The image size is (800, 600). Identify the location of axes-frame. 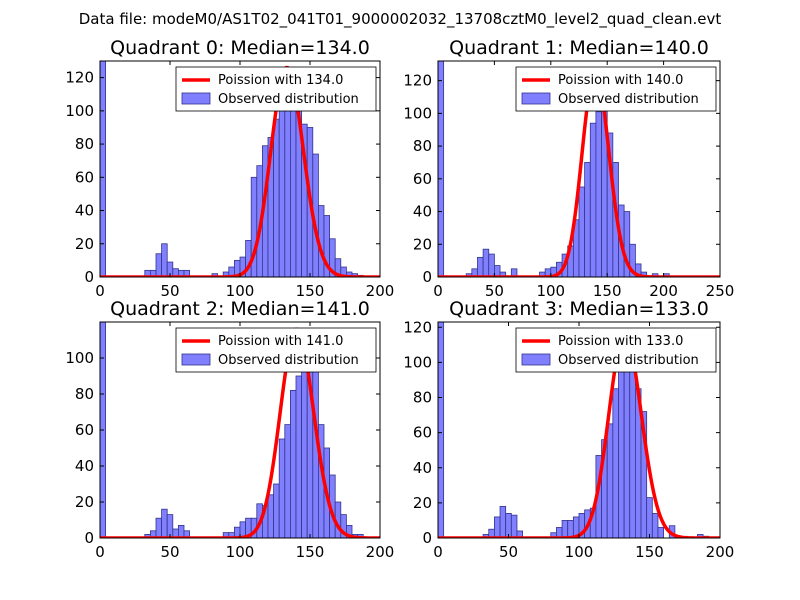
(579, 169).